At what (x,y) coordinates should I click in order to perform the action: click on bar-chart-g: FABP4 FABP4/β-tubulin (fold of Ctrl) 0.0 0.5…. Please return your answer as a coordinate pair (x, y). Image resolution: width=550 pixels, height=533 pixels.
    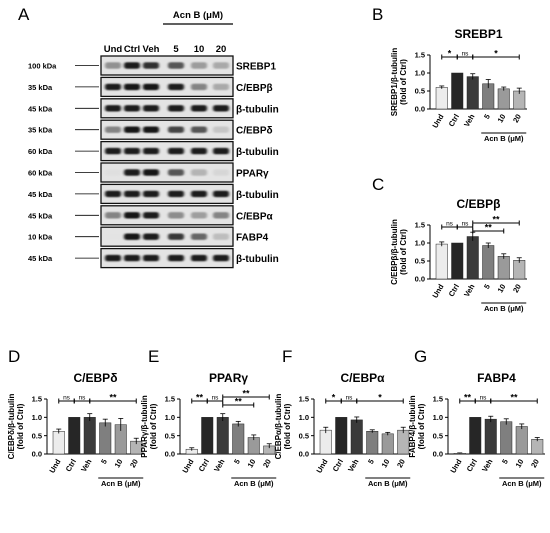
    Looking at the image, I should click on (476, 429).